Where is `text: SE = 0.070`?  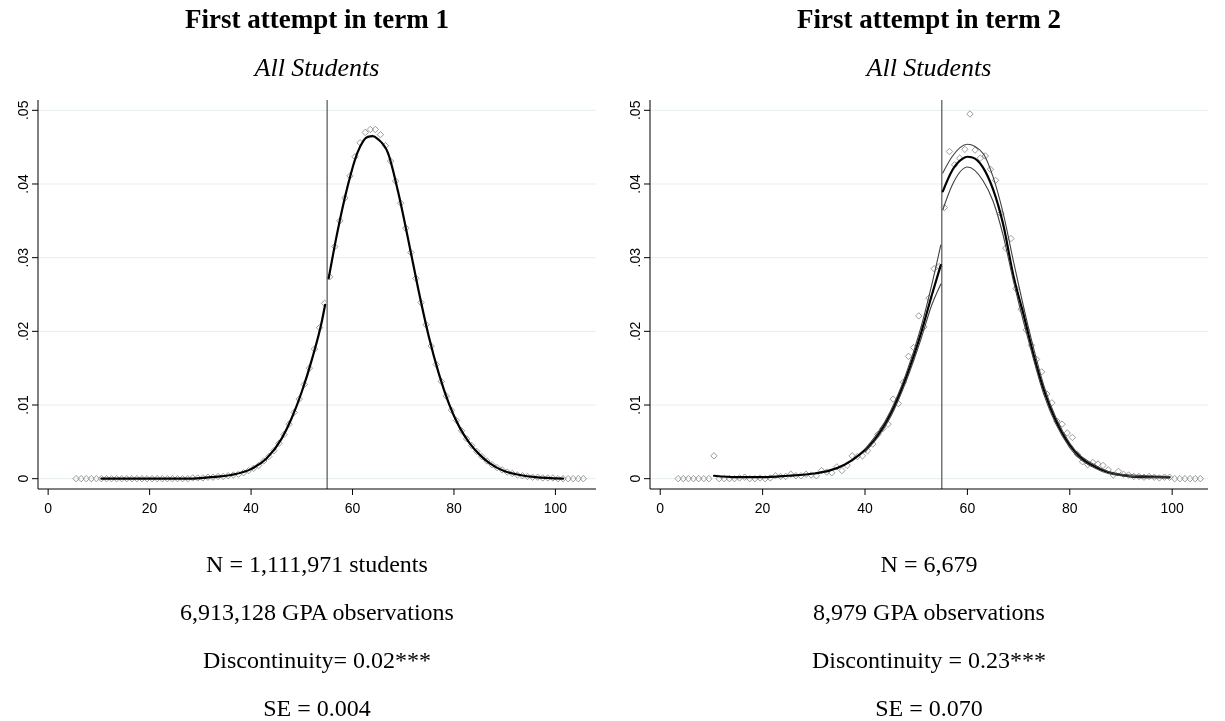 text: SE = 0.070 is located at coordinates (929, 708).